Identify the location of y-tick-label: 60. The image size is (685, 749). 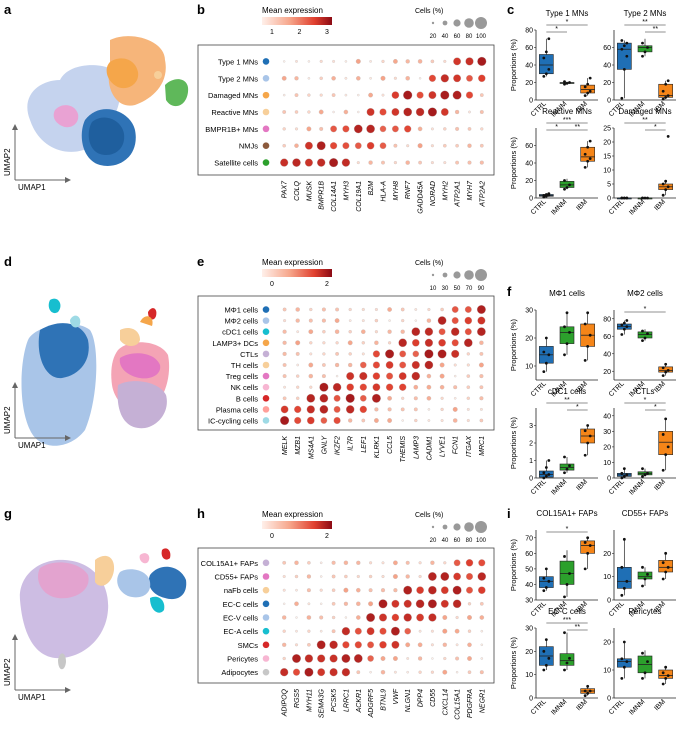
(607, 48).